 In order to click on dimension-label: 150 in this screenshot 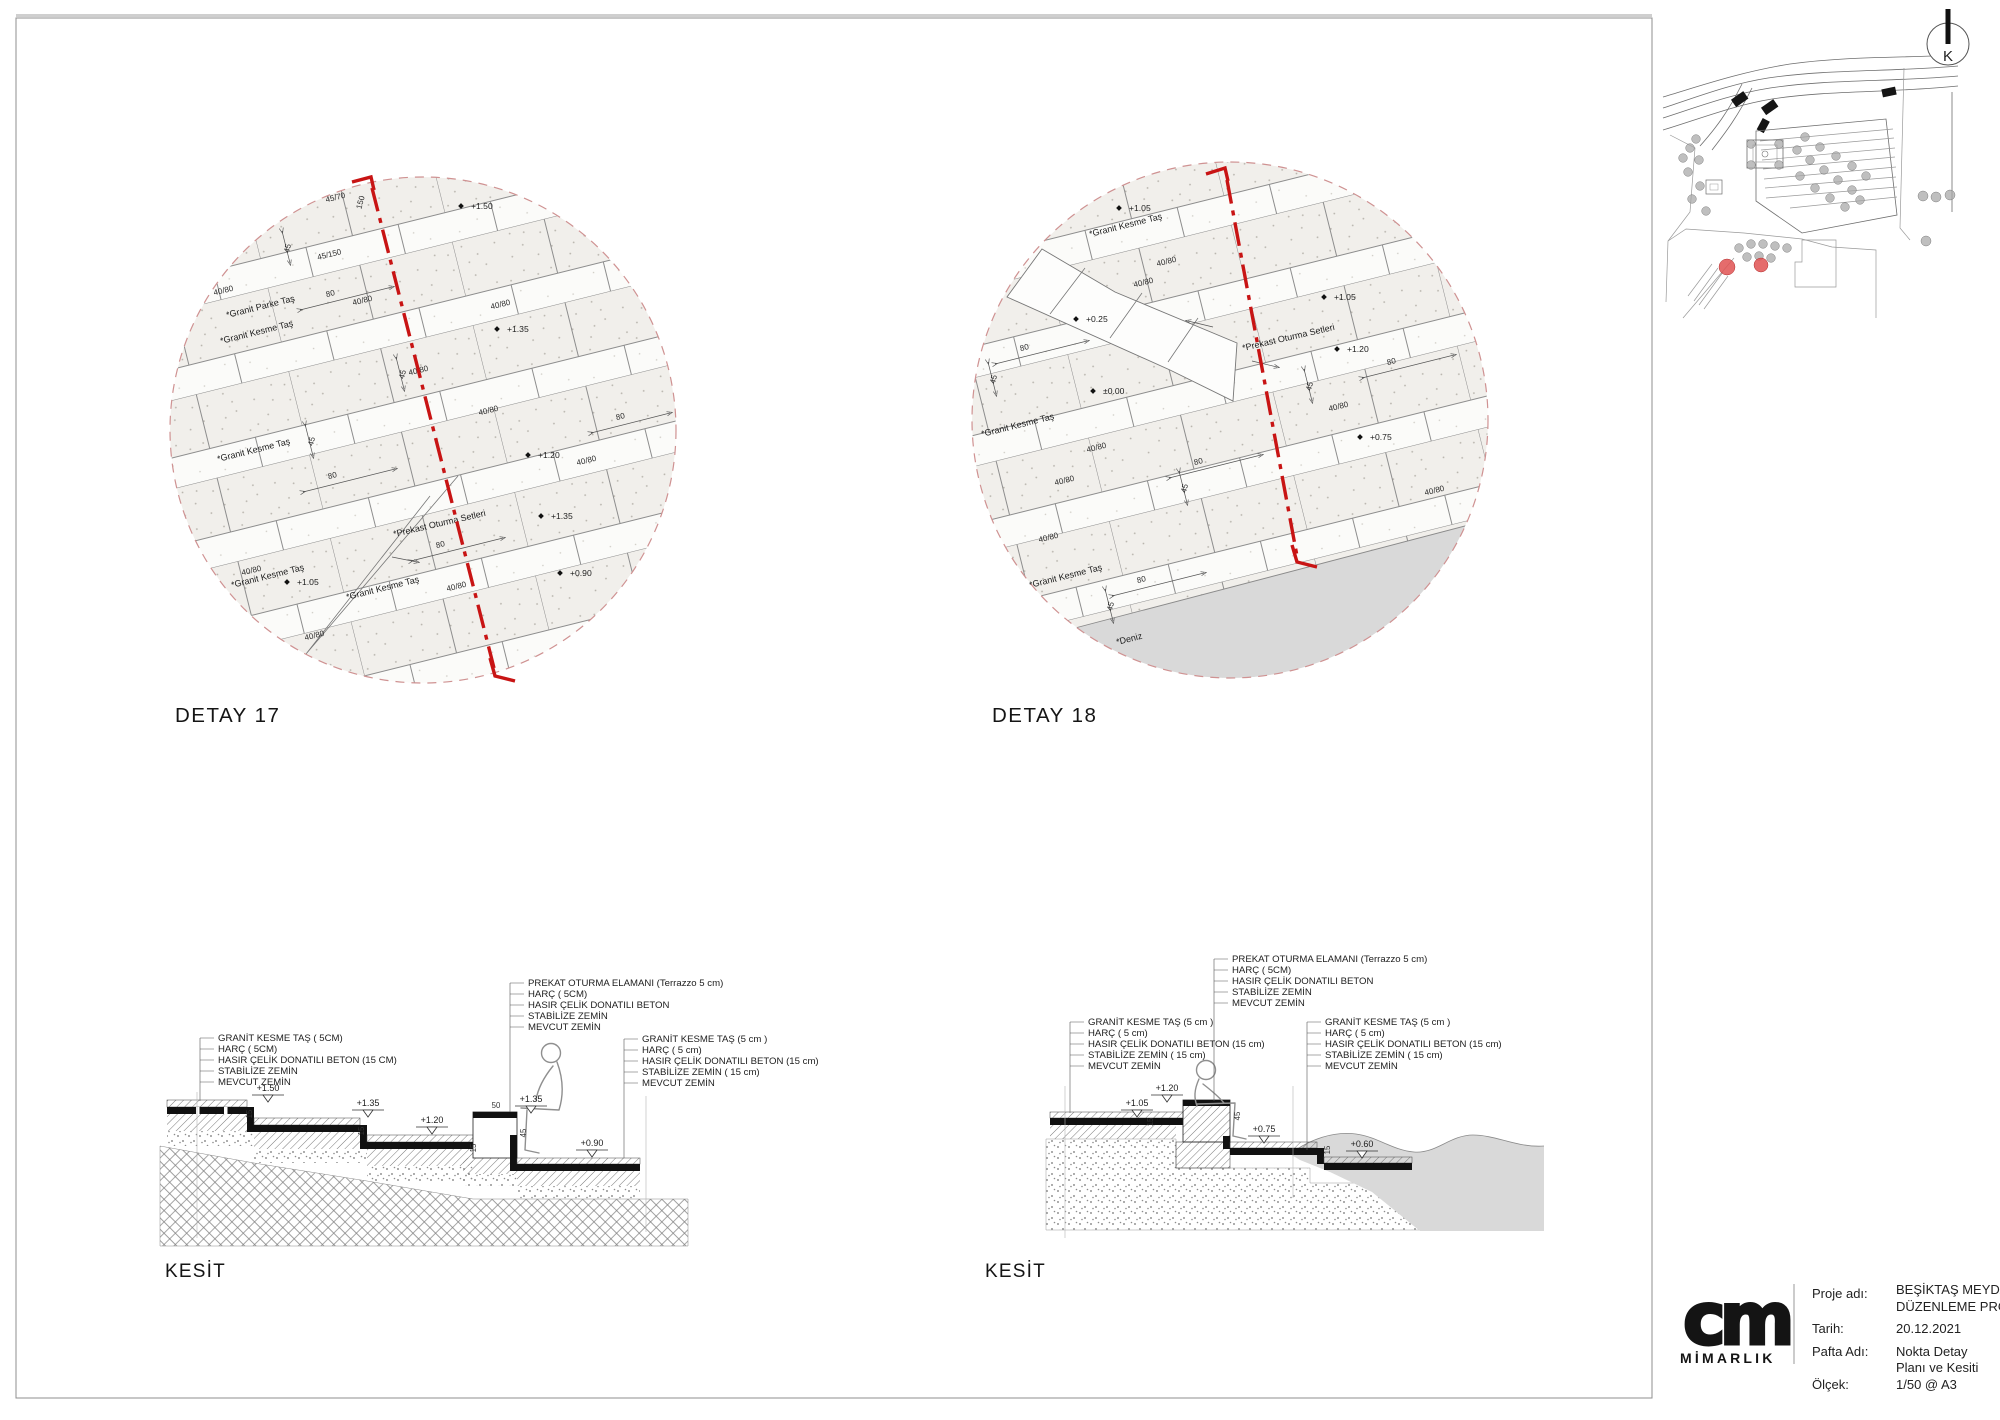, I will do `click(361, 202)`.